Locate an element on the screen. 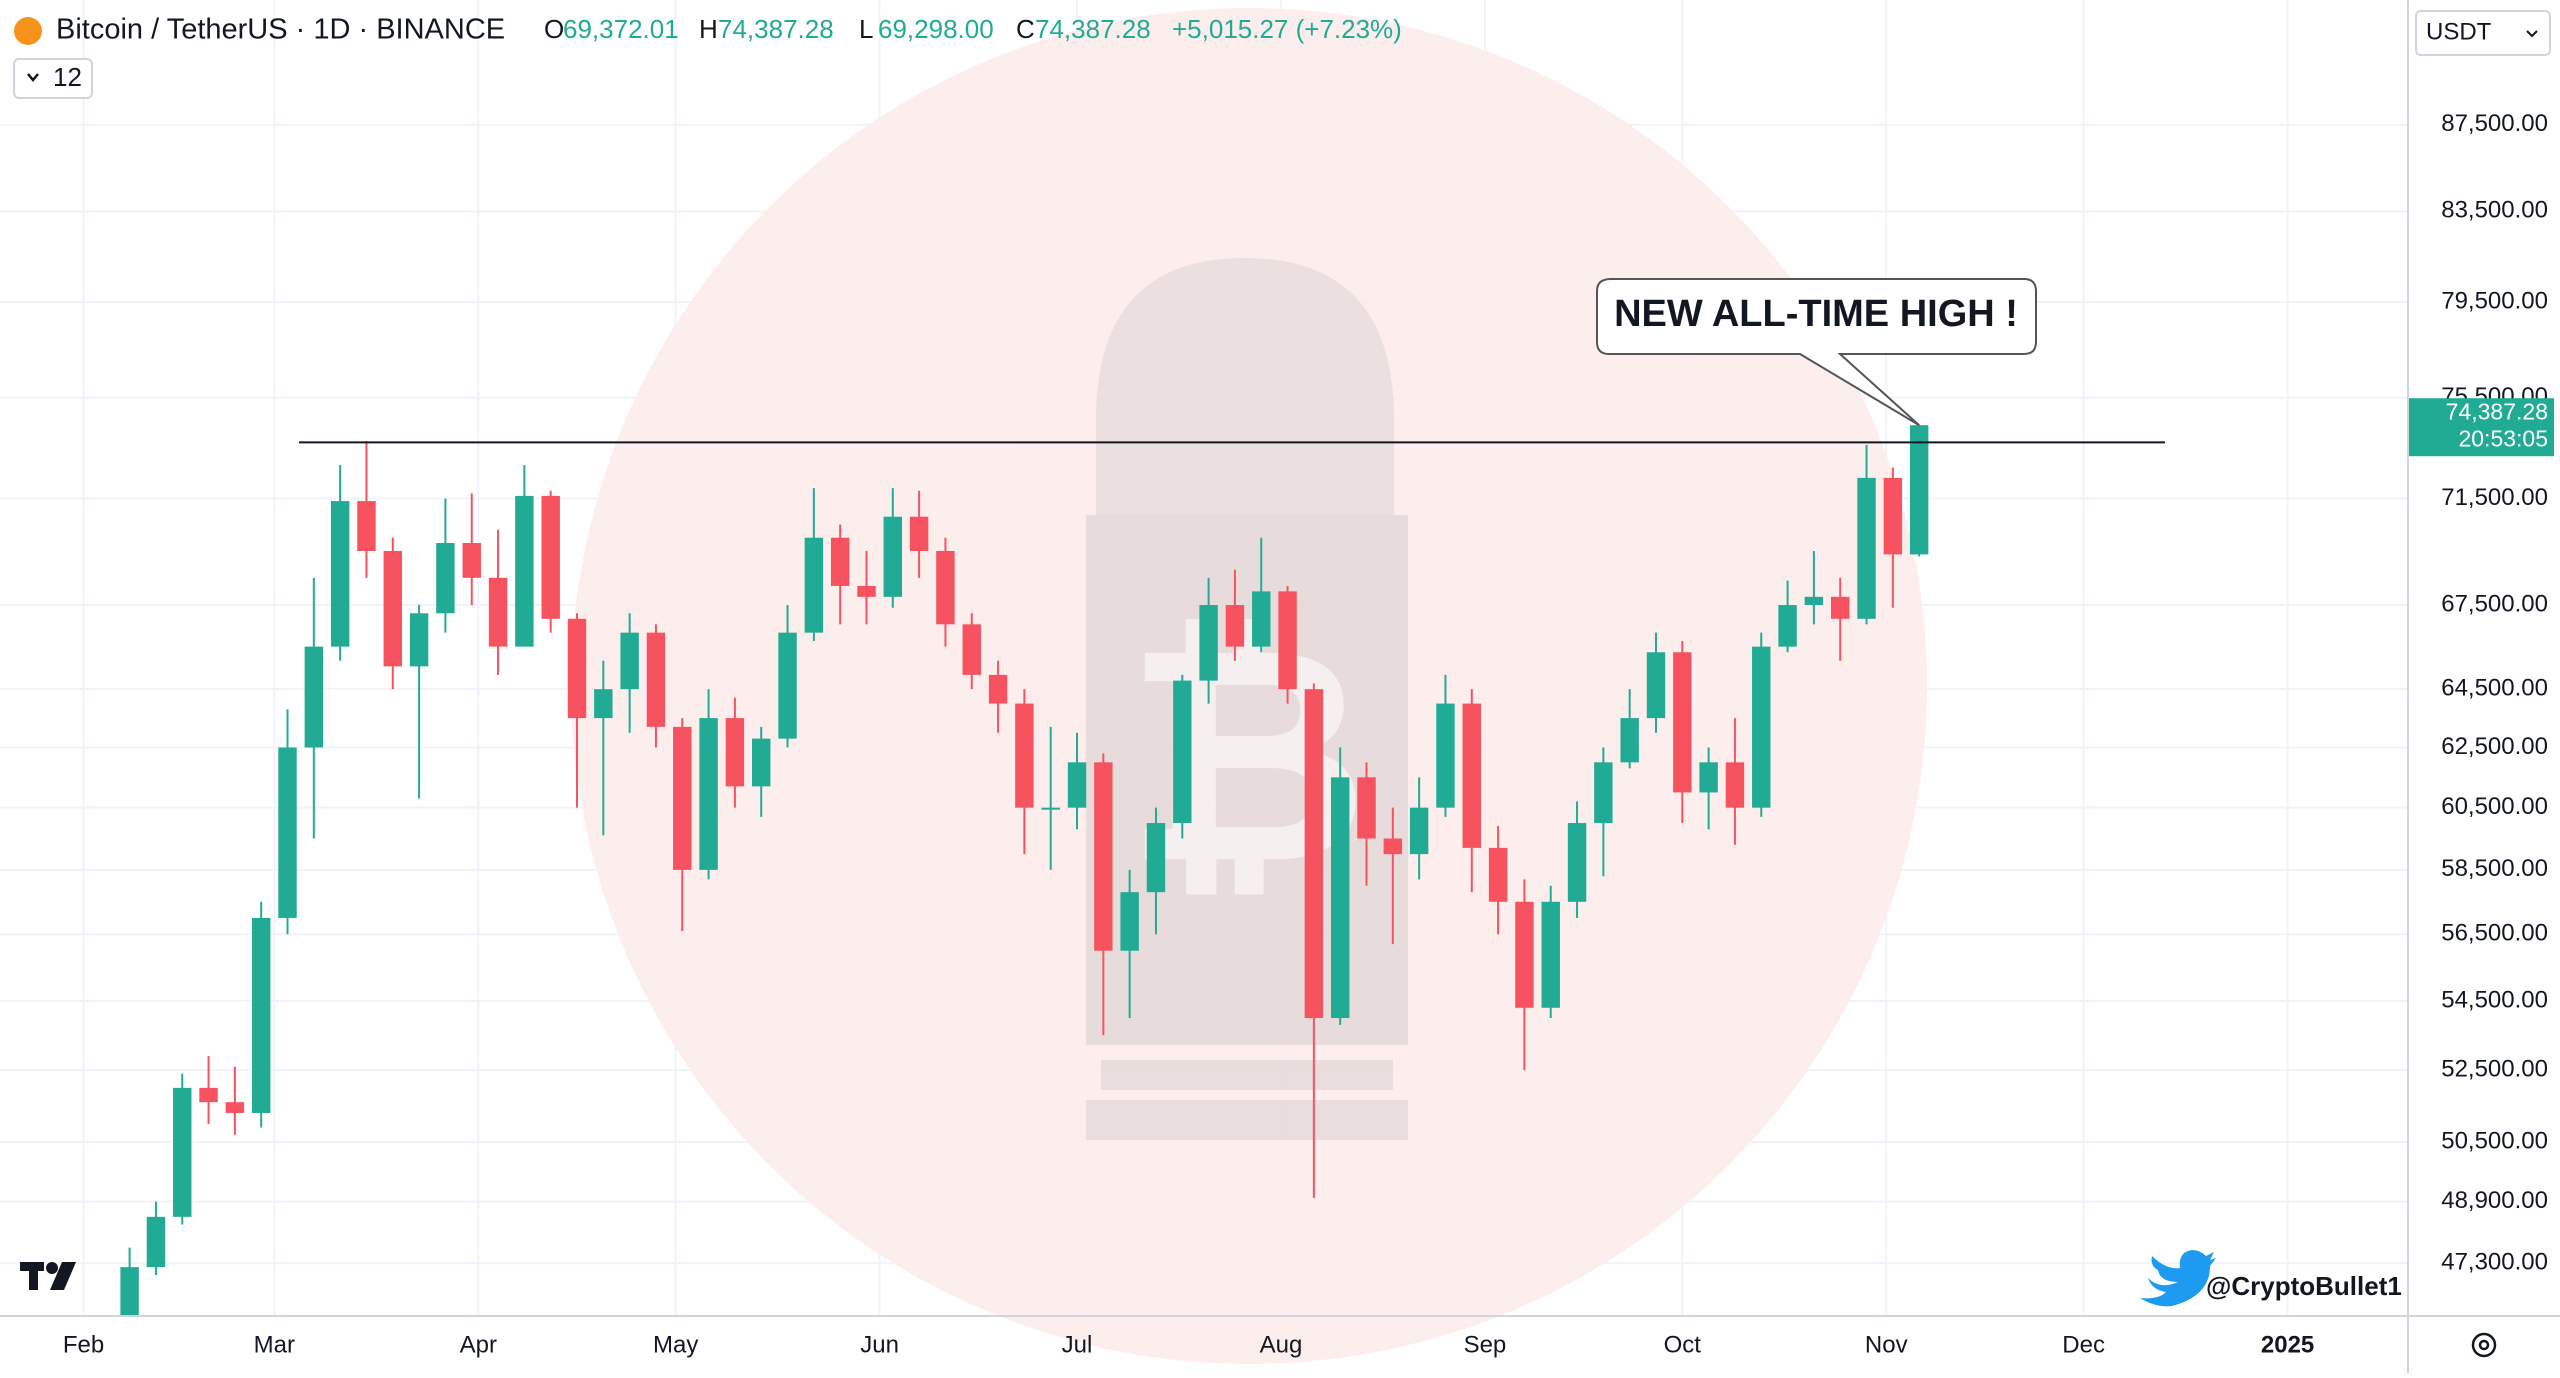 The image size is (2560, 1378). y-tick-label: 87,500.00 is located at coordinates (2494, 123).